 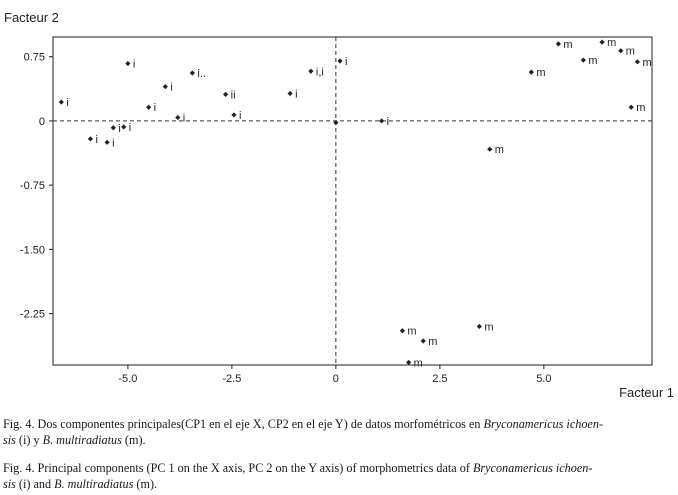 What do you see at coordinates (32, 250) in the screenshot?
I see `y-tick-label: -1.50` at bounding box center [32, 250].